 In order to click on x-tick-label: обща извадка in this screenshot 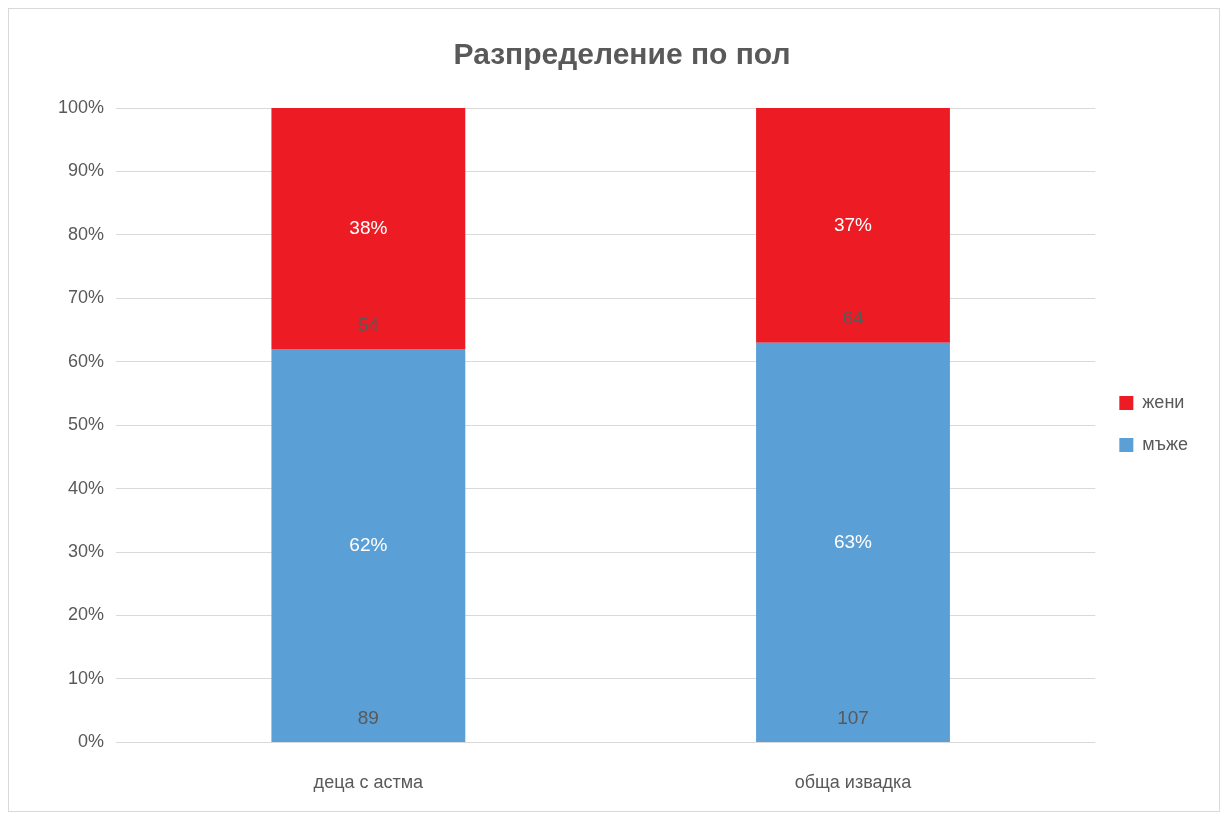, I will do `click(853, 782)`.